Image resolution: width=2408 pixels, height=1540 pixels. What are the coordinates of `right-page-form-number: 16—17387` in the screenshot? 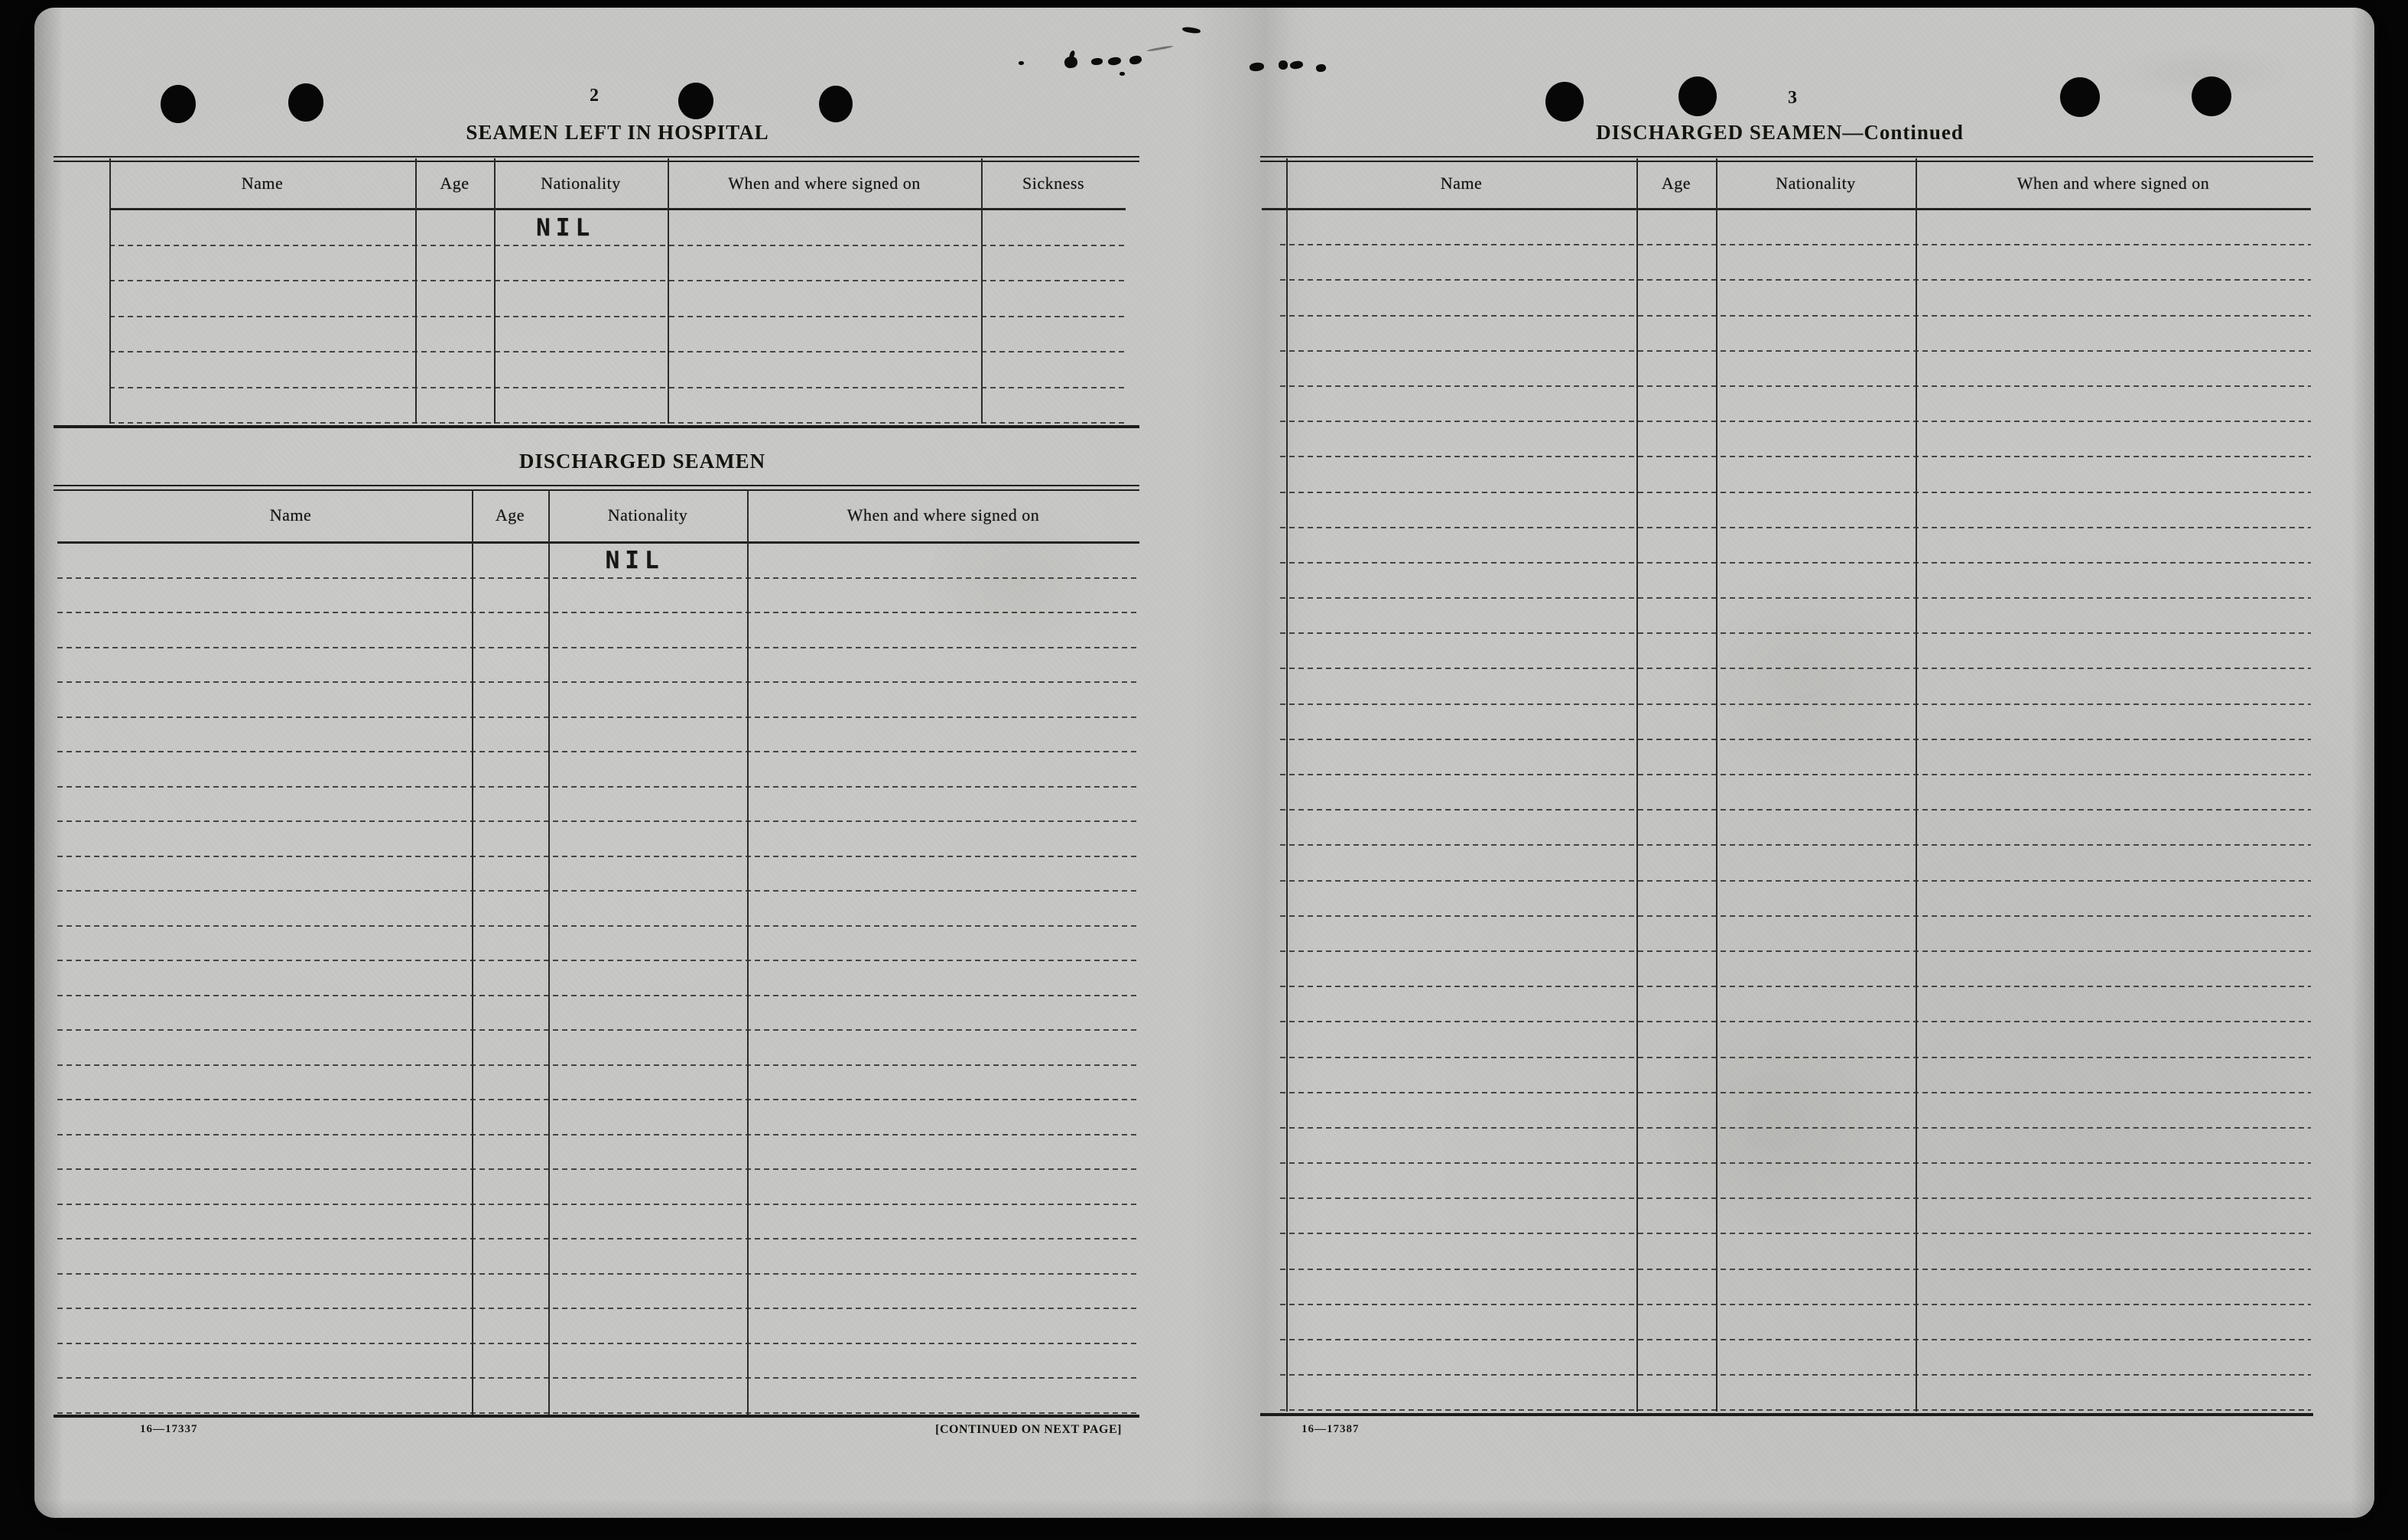 It's located at (1330, 1429).